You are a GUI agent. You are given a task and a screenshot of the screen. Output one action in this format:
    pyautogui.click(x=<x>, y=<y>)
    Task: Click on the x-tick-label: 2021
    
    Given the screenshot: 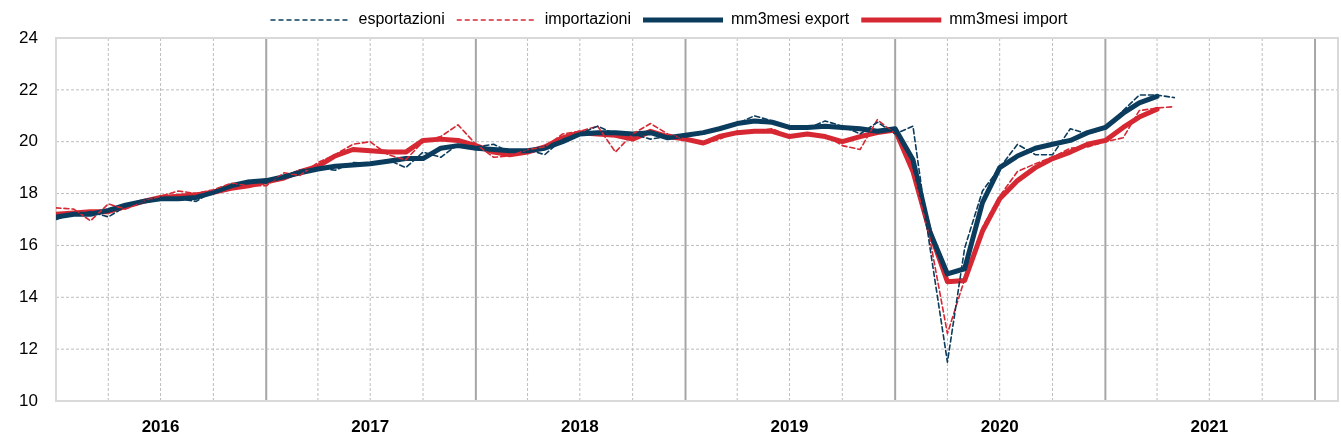 What is the action you would take?
    pyautogui.click(x=1209, y=426)
    